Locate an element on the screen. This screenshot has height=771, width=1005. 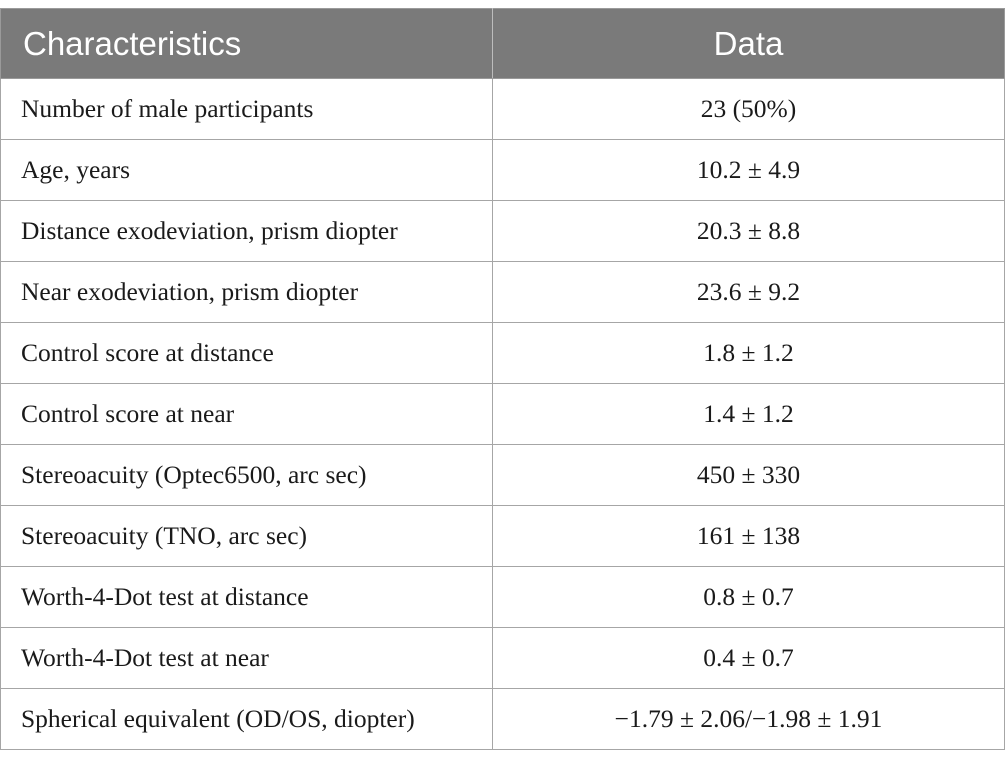
row-label: Control score at distance is located at coordinates (246, 353).